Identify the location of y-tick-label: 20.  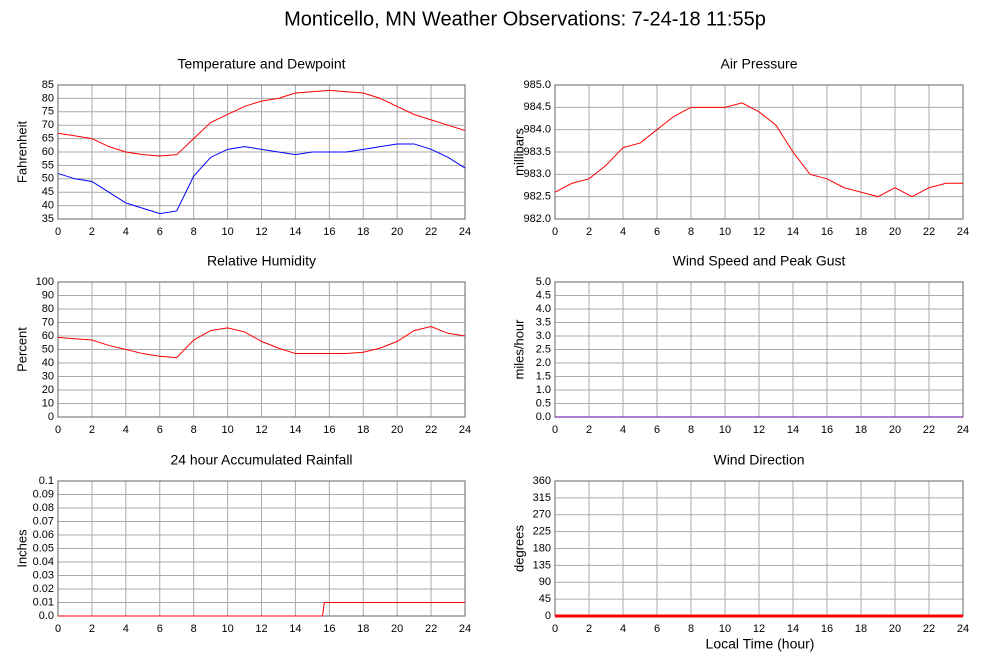
(48, 390).